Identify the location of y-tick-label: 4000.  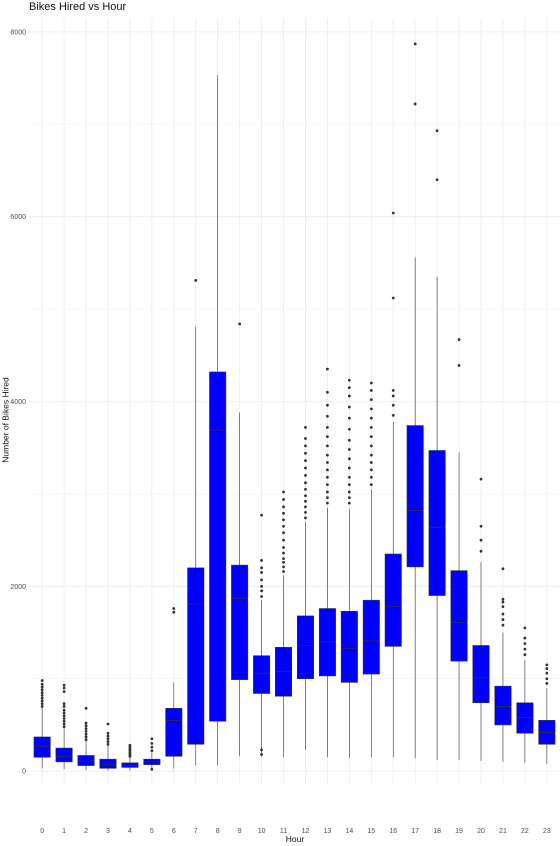
(18, 402).